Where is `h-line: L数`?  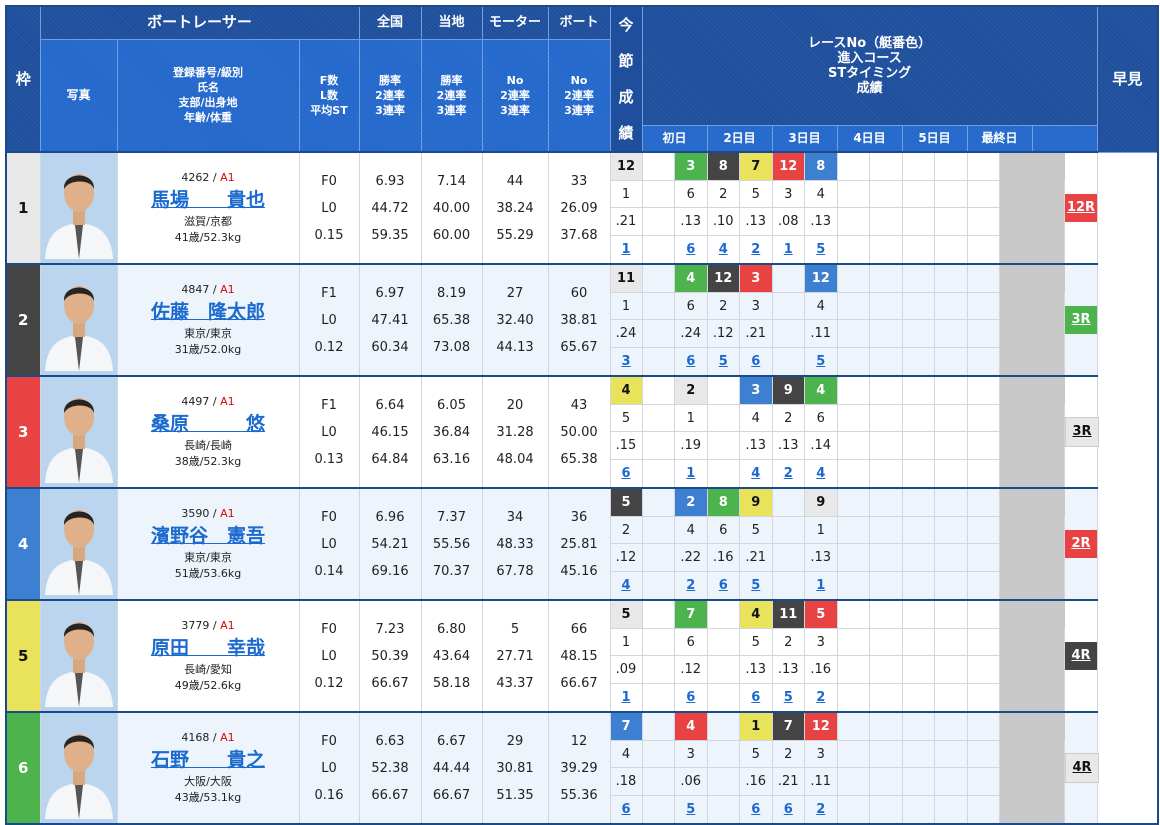 h-line: L数 is located at coordinates (328, 95).